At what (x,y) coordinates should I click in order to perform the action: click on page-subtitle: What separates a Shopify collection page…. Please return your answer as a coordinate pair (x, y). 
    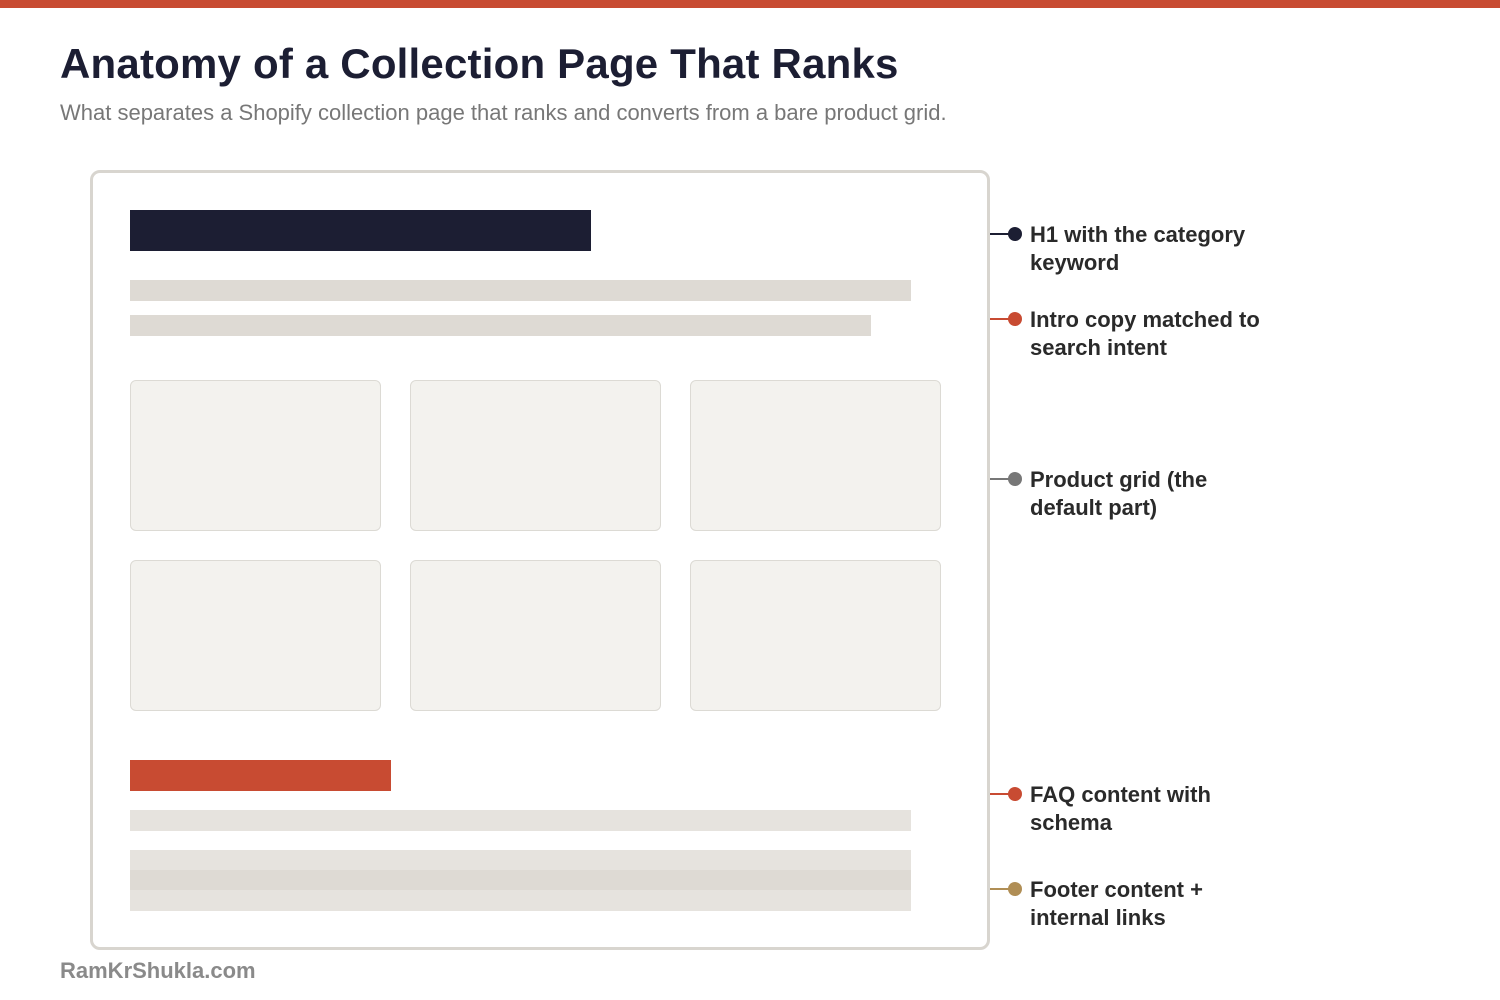
    Looking at the image, I should click on (503, 112).